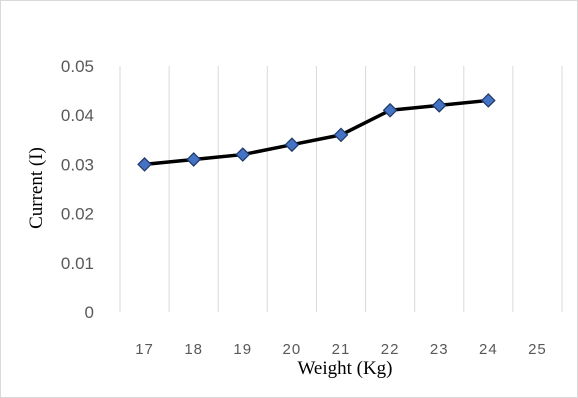 The height and width of the screenshot is (398, 578). Describe the element at coordinates (344, 368) in the screenshot. I see `x-axis-title: Weight (Kg)` at that location.